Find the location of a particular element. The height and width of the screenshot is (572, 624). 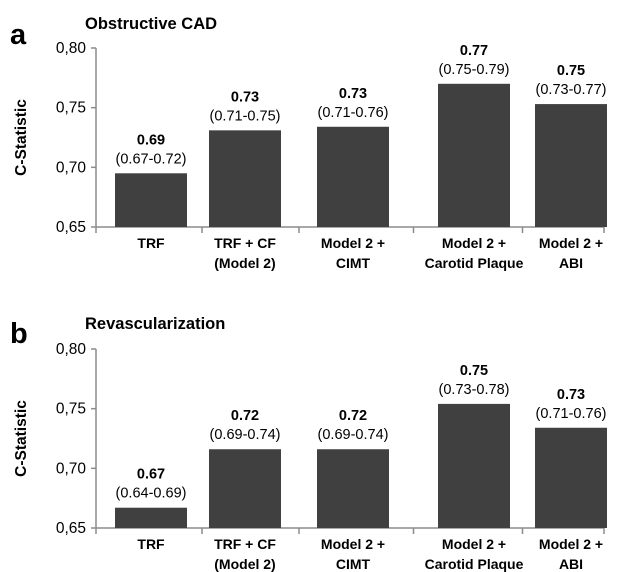

bar-ci-label: (0.67-0.72) is located at coordinates (151, 159).